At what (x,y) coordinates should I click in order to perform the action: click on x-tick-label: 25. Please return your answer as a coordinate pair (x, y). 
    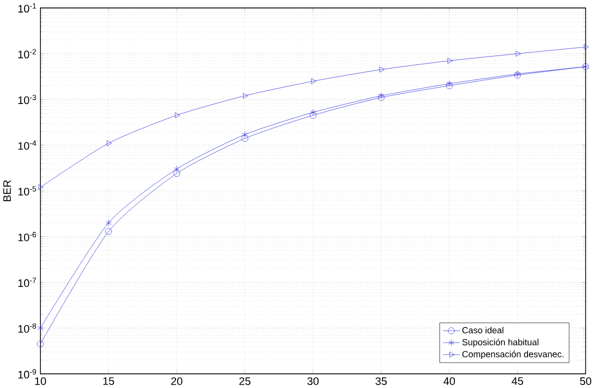
    Looking at the image, I should click on (244, 381).